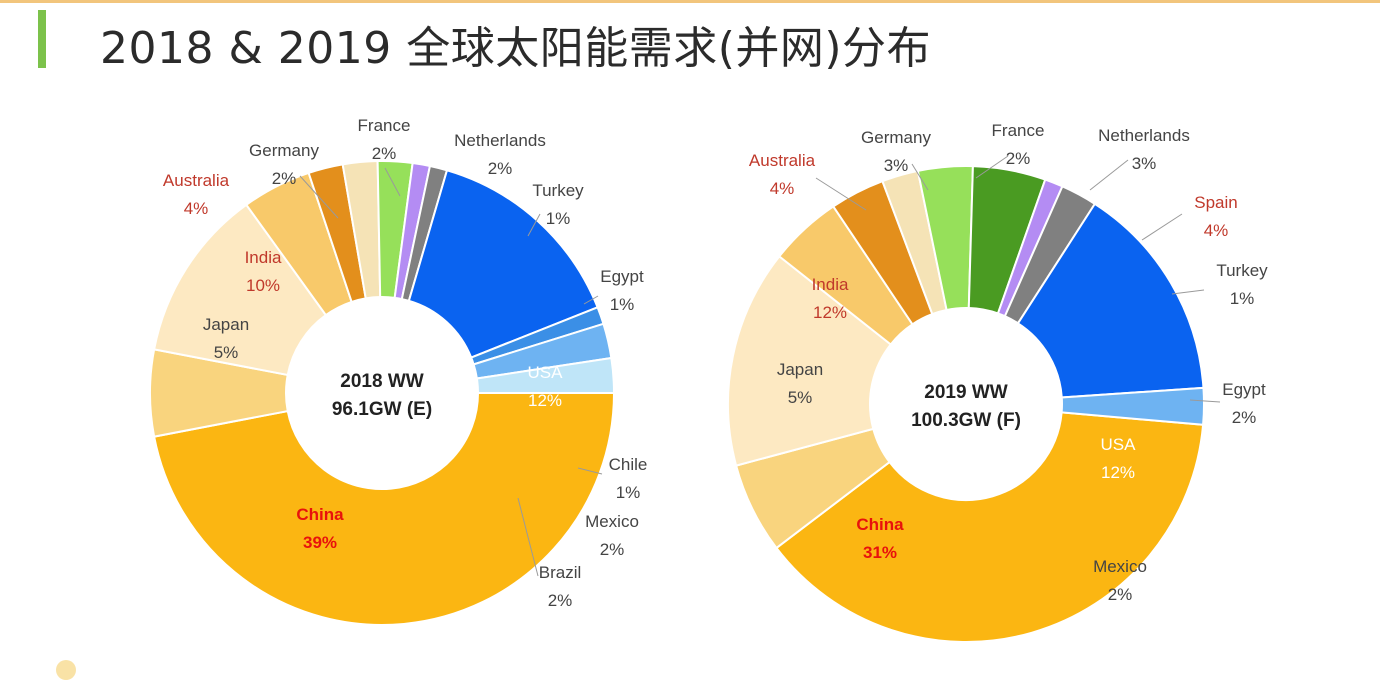 The width and height of the screenshot is (1380, 681). Describe the element at coordinates (226, 338) in the screenshot. I see `slice-label-2018-japan: Japan 5%` at that location.